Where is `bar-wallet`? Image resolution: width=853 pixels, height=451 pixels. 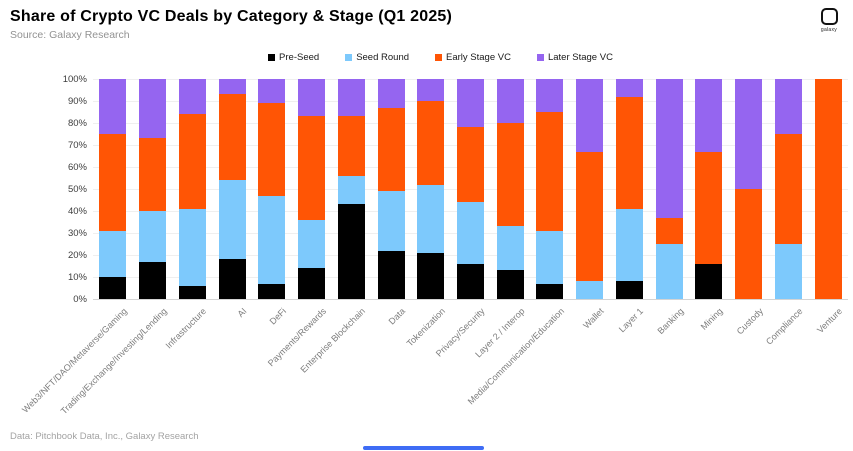 bar-wallet is located at coordinates (590, 189).